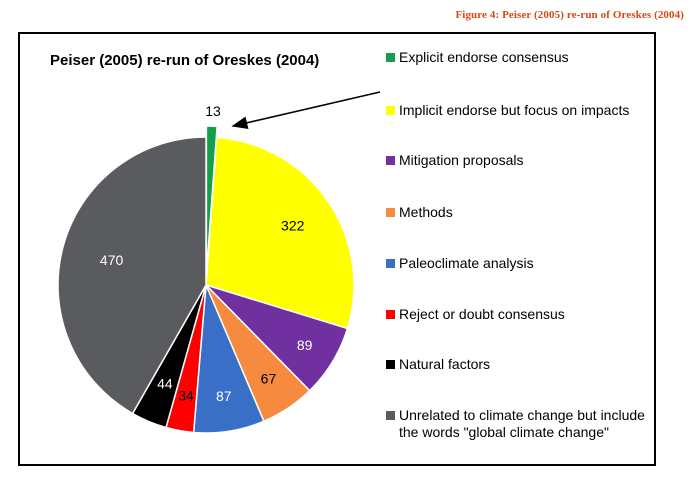  Describe the element at coordinates (516, 212) in the screenshot. I see `legend-item-methods: Methods` at that location.